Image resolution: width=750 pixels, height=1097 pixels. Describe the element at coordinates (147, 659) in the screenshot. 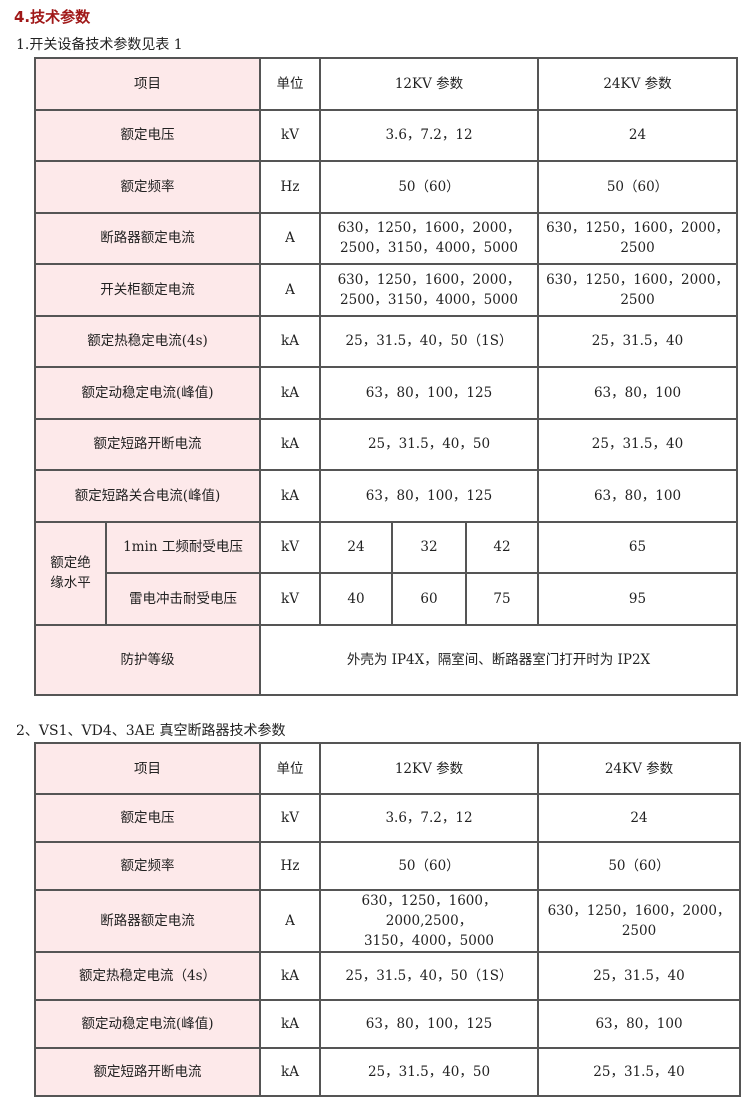

I see `protection-label: 防护等级` at that location.